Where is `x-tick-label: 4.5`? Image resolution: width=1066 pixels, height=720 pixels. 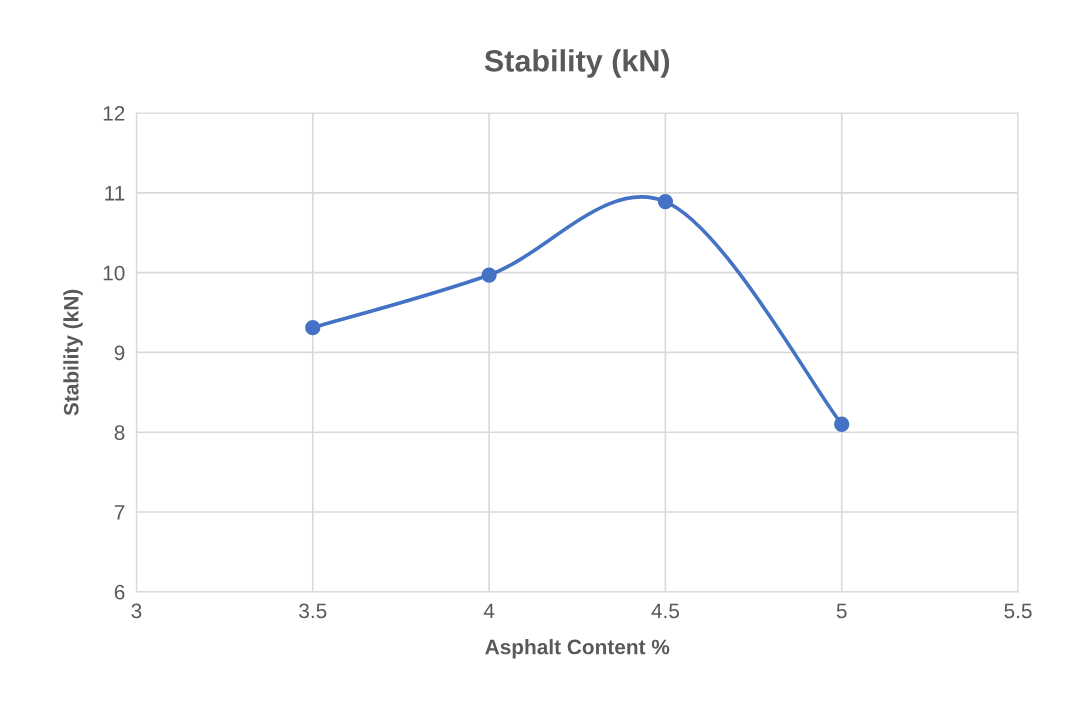 x-tick-label: 4.5 is located at coordinates (665, 611).